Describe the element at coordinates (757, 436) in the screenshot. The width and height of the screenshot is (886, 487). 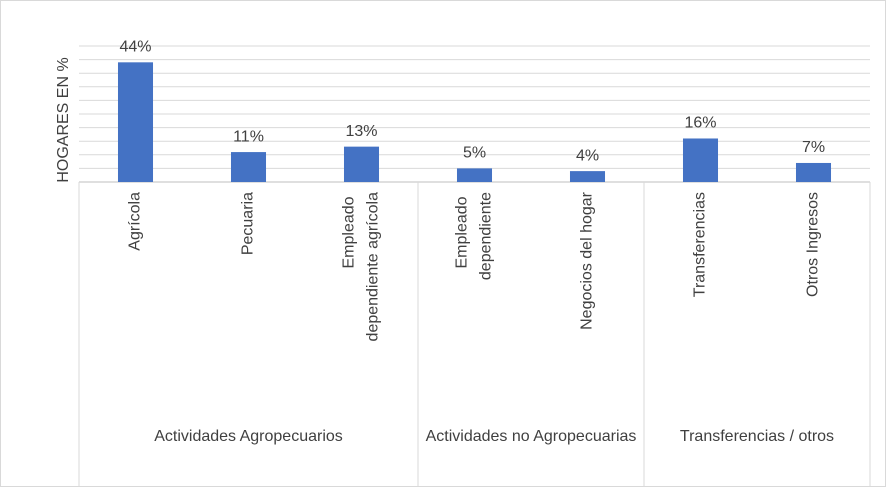
I see `group-label: Transferencias / otros` at that location.